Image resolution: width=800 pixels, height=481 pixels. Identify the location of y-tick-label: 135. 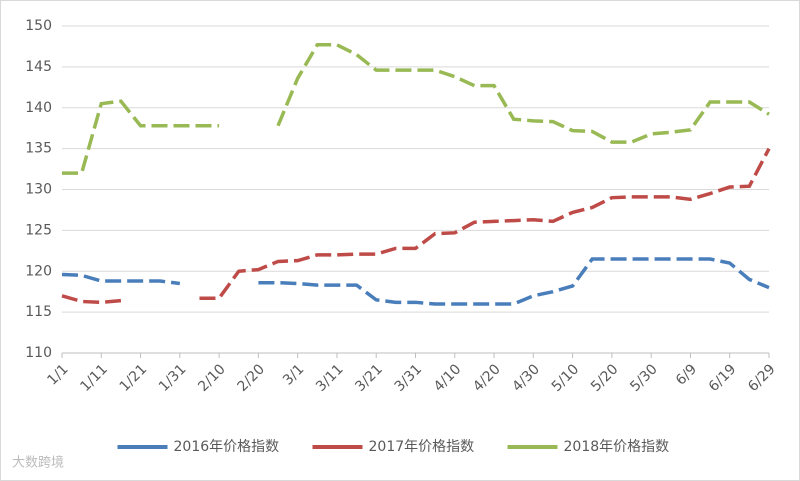
(38, 149).